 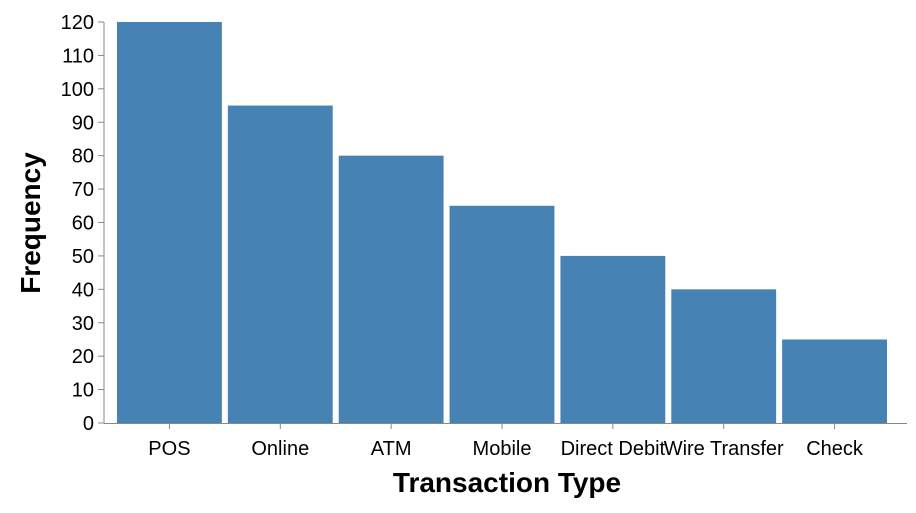 What do you see at coordinates (83, 391) in the screenshot?
I see `y-tick-label: 10` at bounding box center [83, 391].